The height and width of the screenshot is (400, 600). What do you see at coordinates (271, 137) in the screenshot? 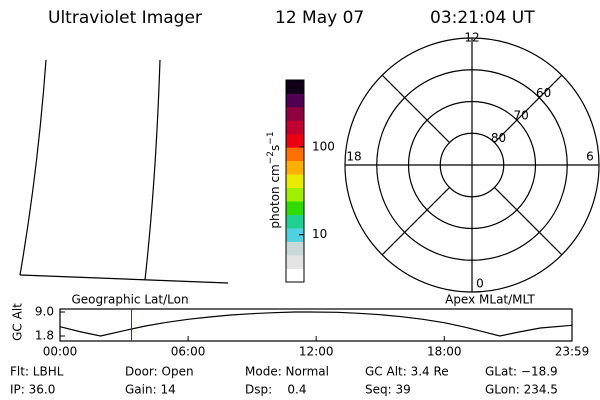
I see `label-exp: −1` at bounding box center [271, 137].